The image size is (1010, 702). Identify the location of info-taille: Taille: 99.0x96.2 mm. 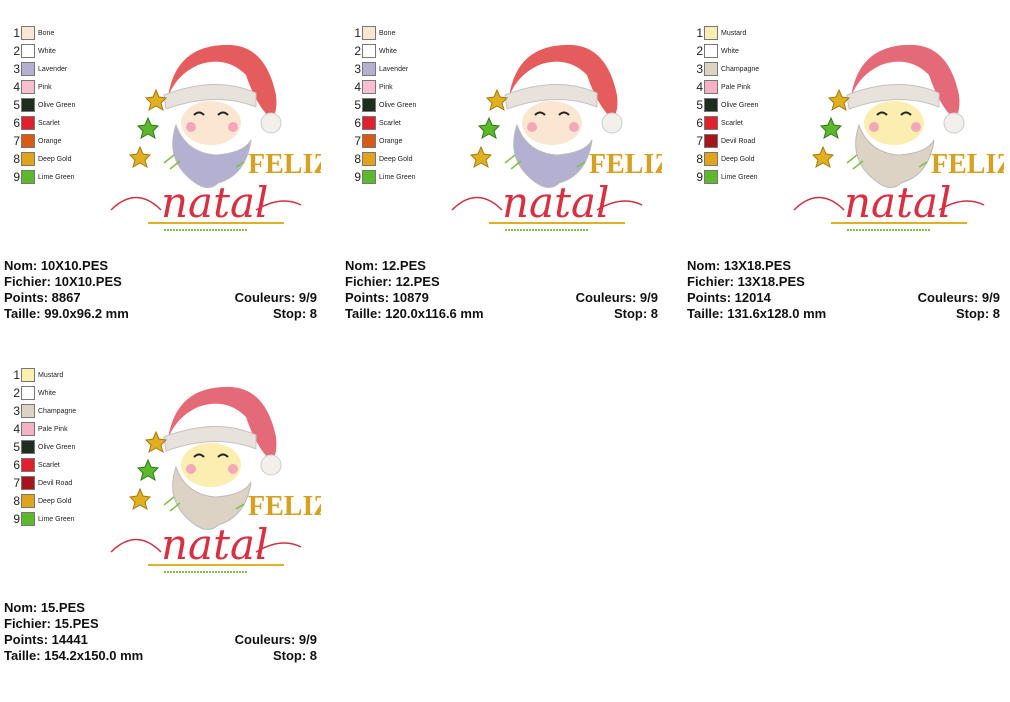
(66, 313).